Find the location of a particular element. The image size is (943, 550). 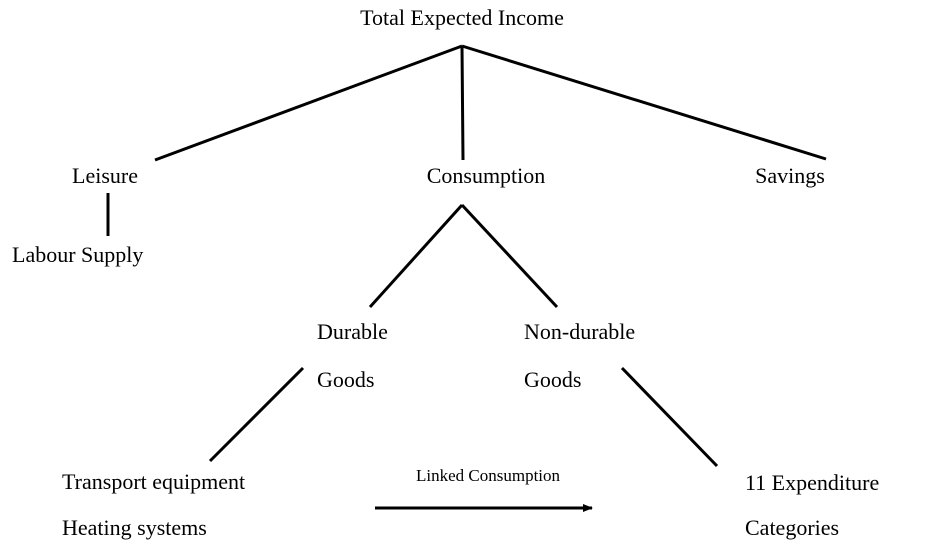

node-label: Labour Supply is located at coordinates (77, 254).